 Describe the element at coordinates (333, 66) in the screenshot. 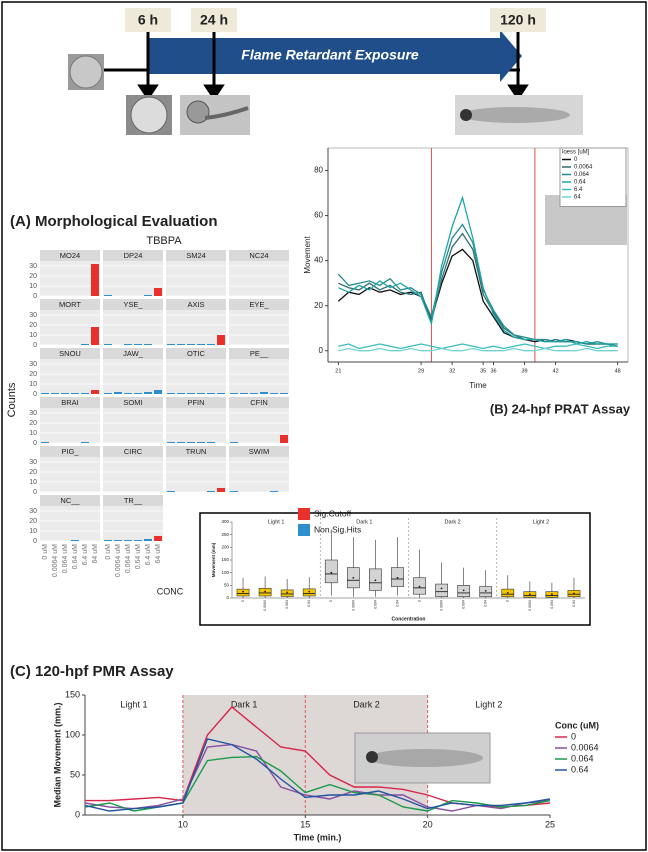

I see `time-arrows` at that location.